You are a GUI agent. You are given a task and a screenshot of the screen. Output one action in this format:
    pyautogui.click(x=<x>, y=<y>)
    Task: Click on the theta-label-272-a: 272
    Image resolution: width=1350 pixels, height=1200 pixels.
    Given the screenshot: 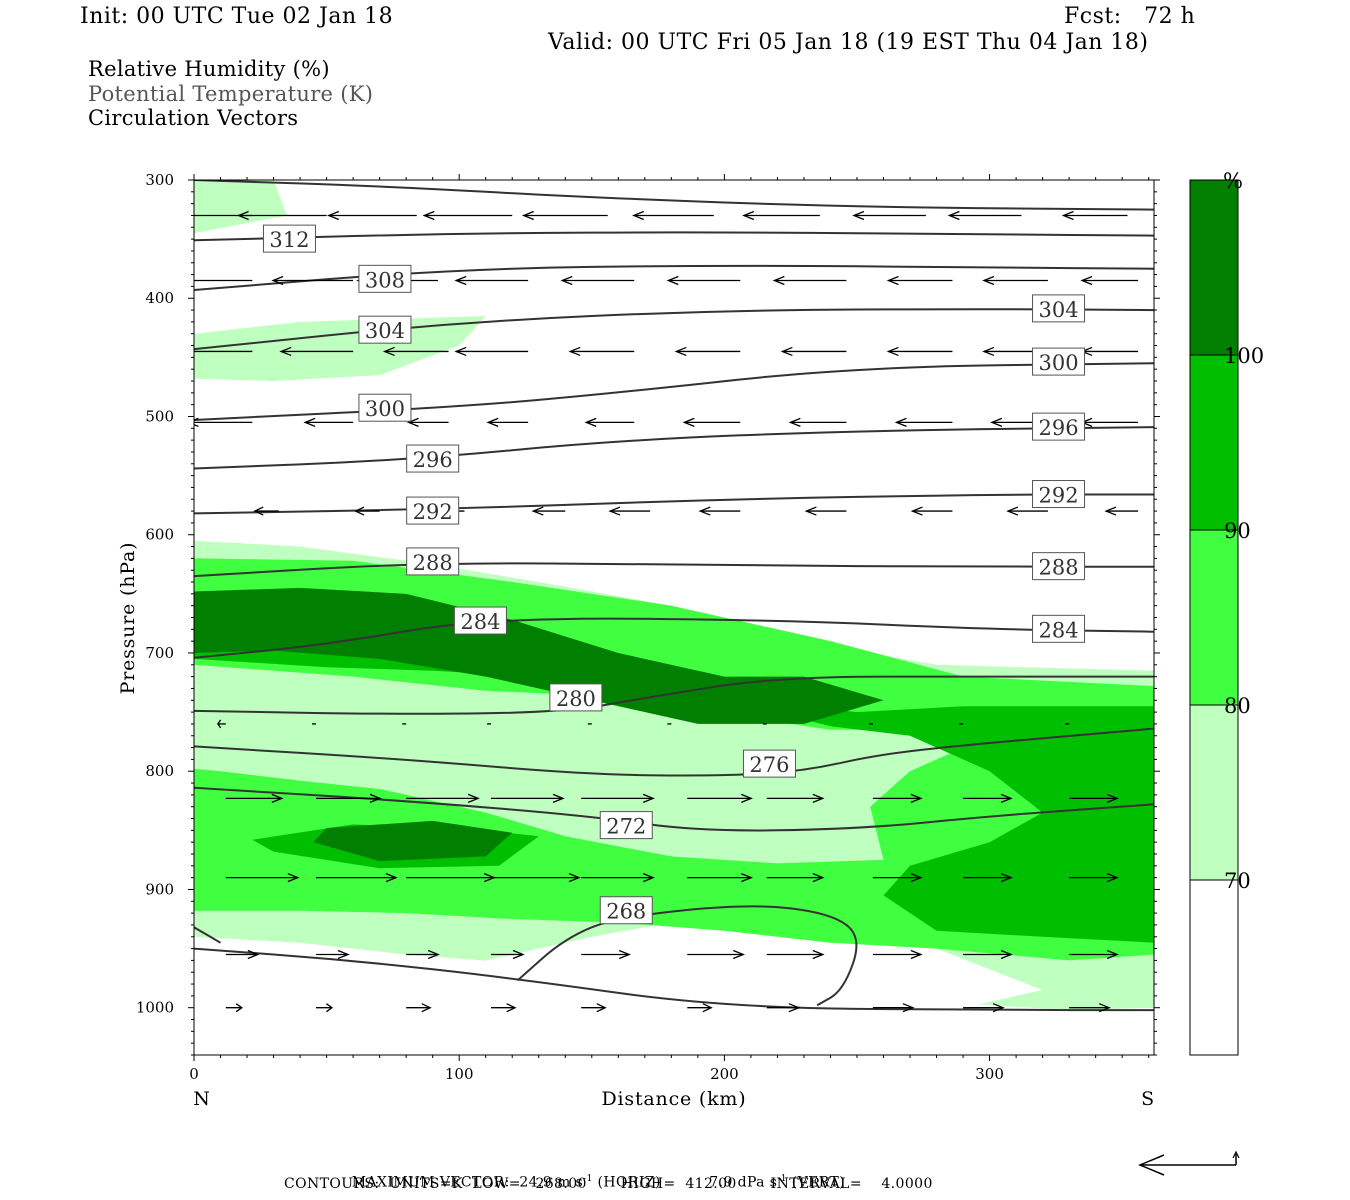 What is the action you would take?
    pyautogui.click(x=626, y=827)
    